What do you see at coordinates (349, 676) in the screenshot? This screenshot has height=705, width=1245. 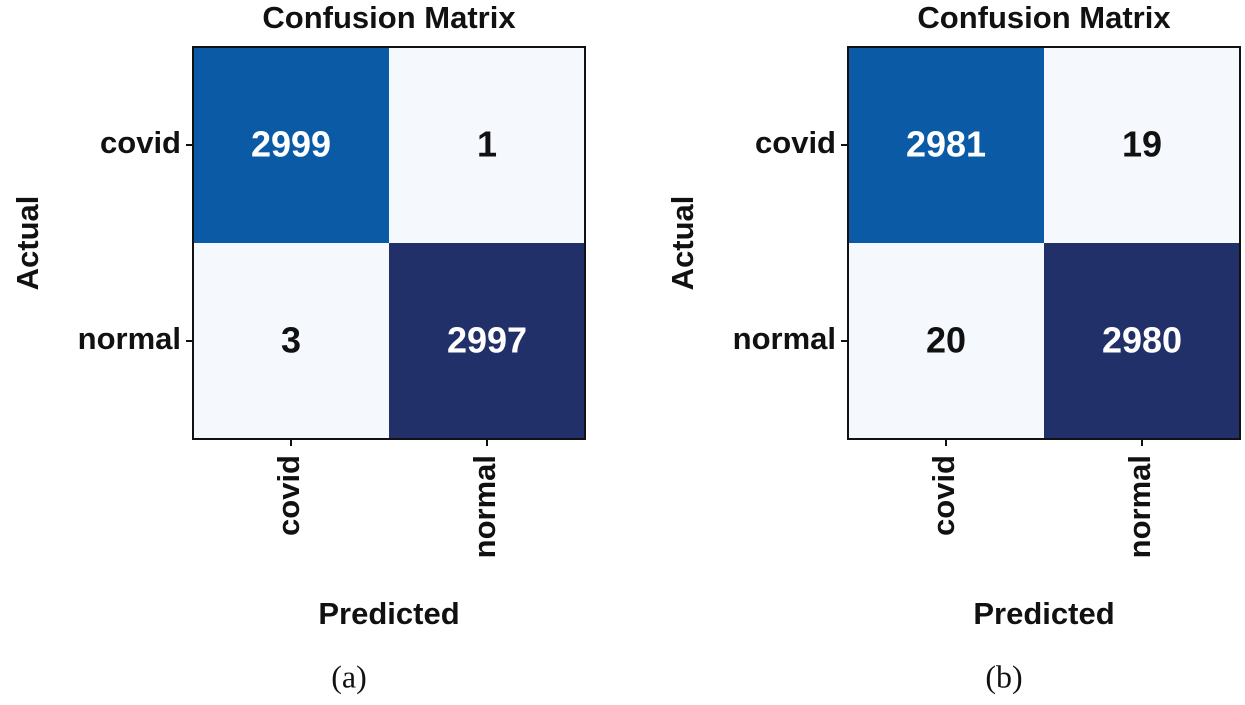 I see `caption: (a)` at bounding box center [349, 676].